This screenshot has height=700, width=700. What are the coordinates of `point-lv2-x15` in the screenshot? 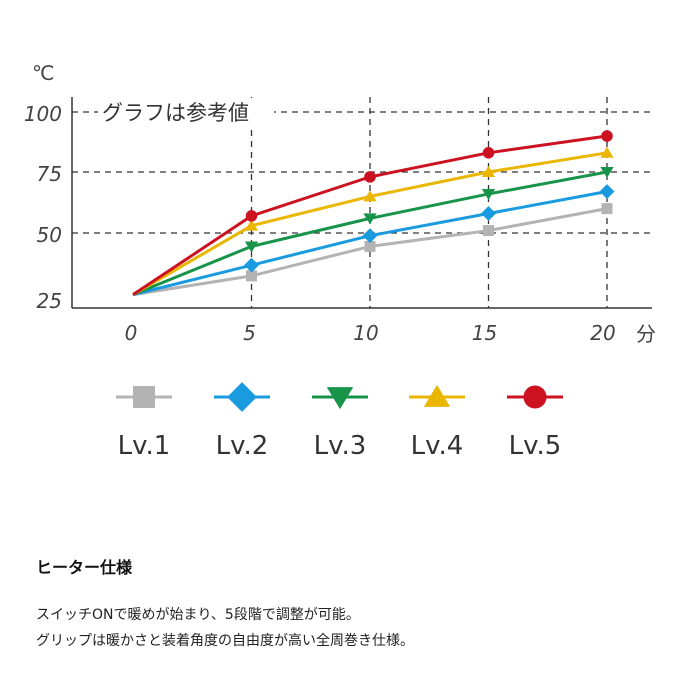 It's located at (488, 213).